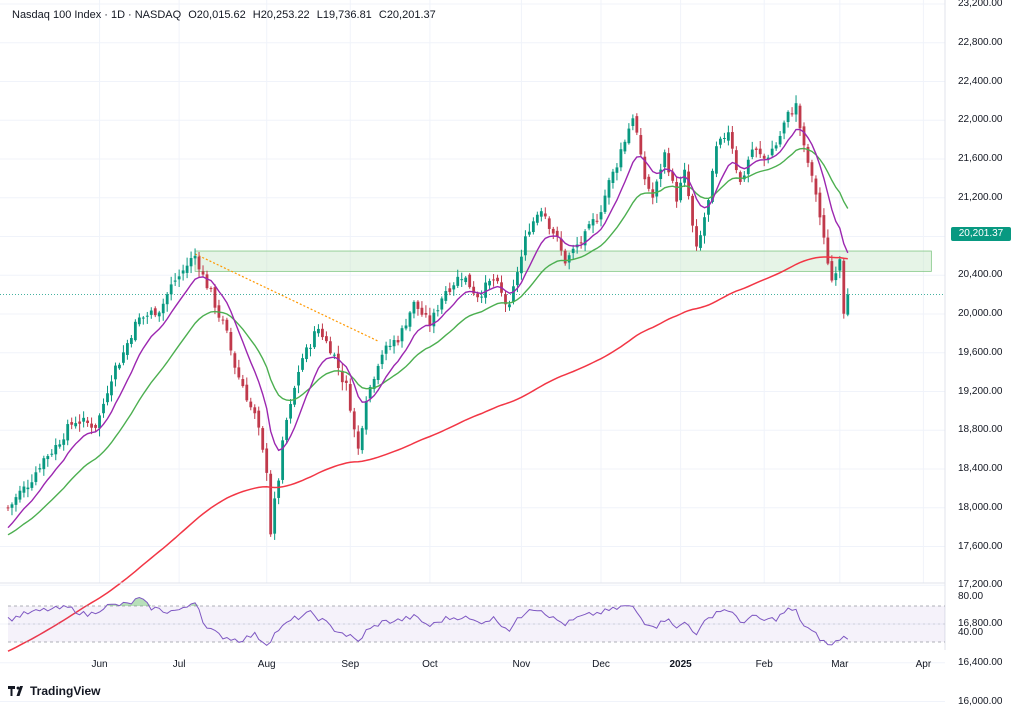  I want to click on time-tick-3: Sep, so click(350, 664).